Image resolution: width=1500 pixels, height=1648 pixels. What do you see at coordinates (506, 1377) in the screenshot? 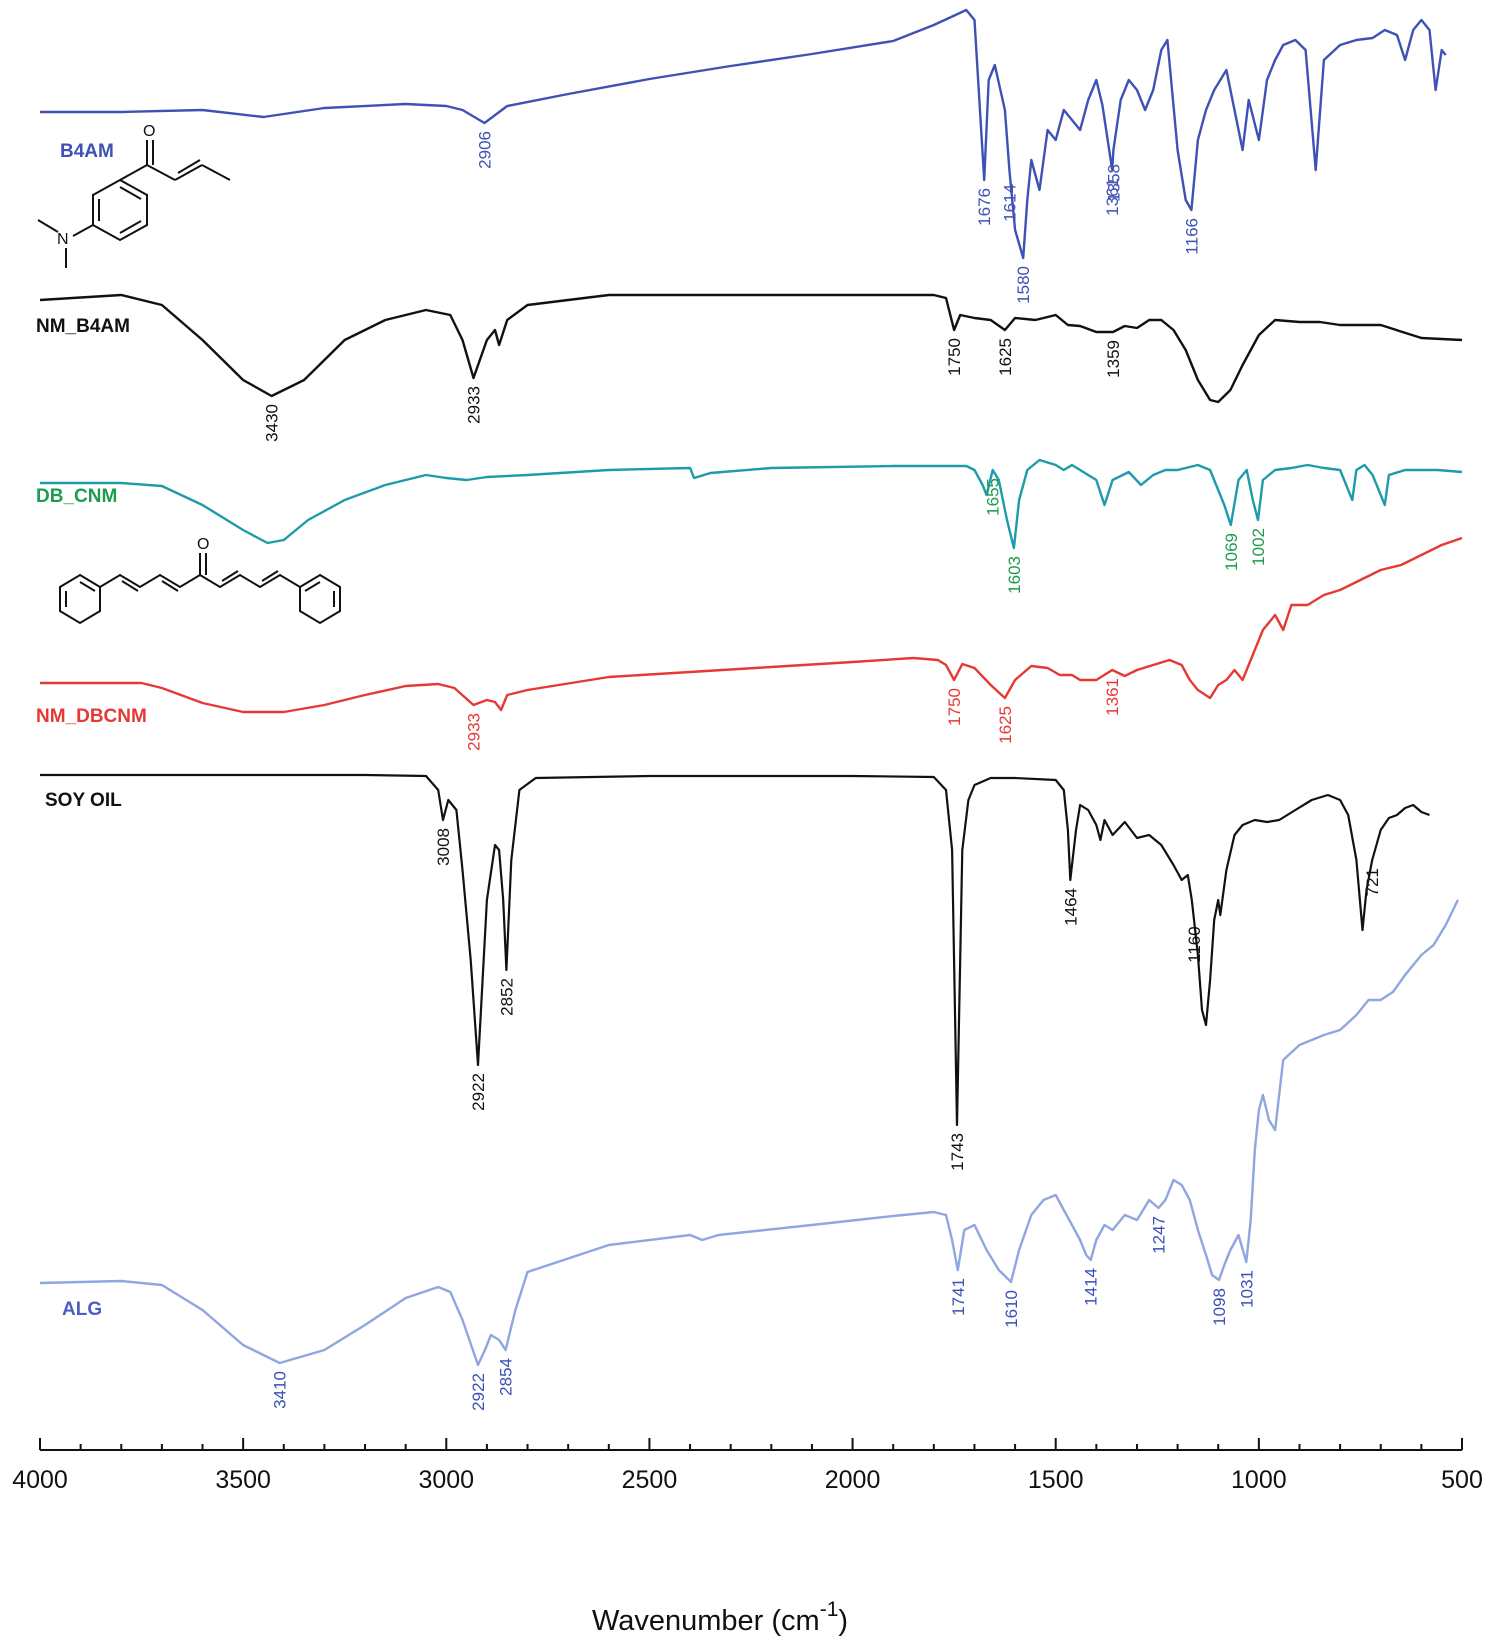
I see `peak-label: 2854` at bounding box center [506, 1377].